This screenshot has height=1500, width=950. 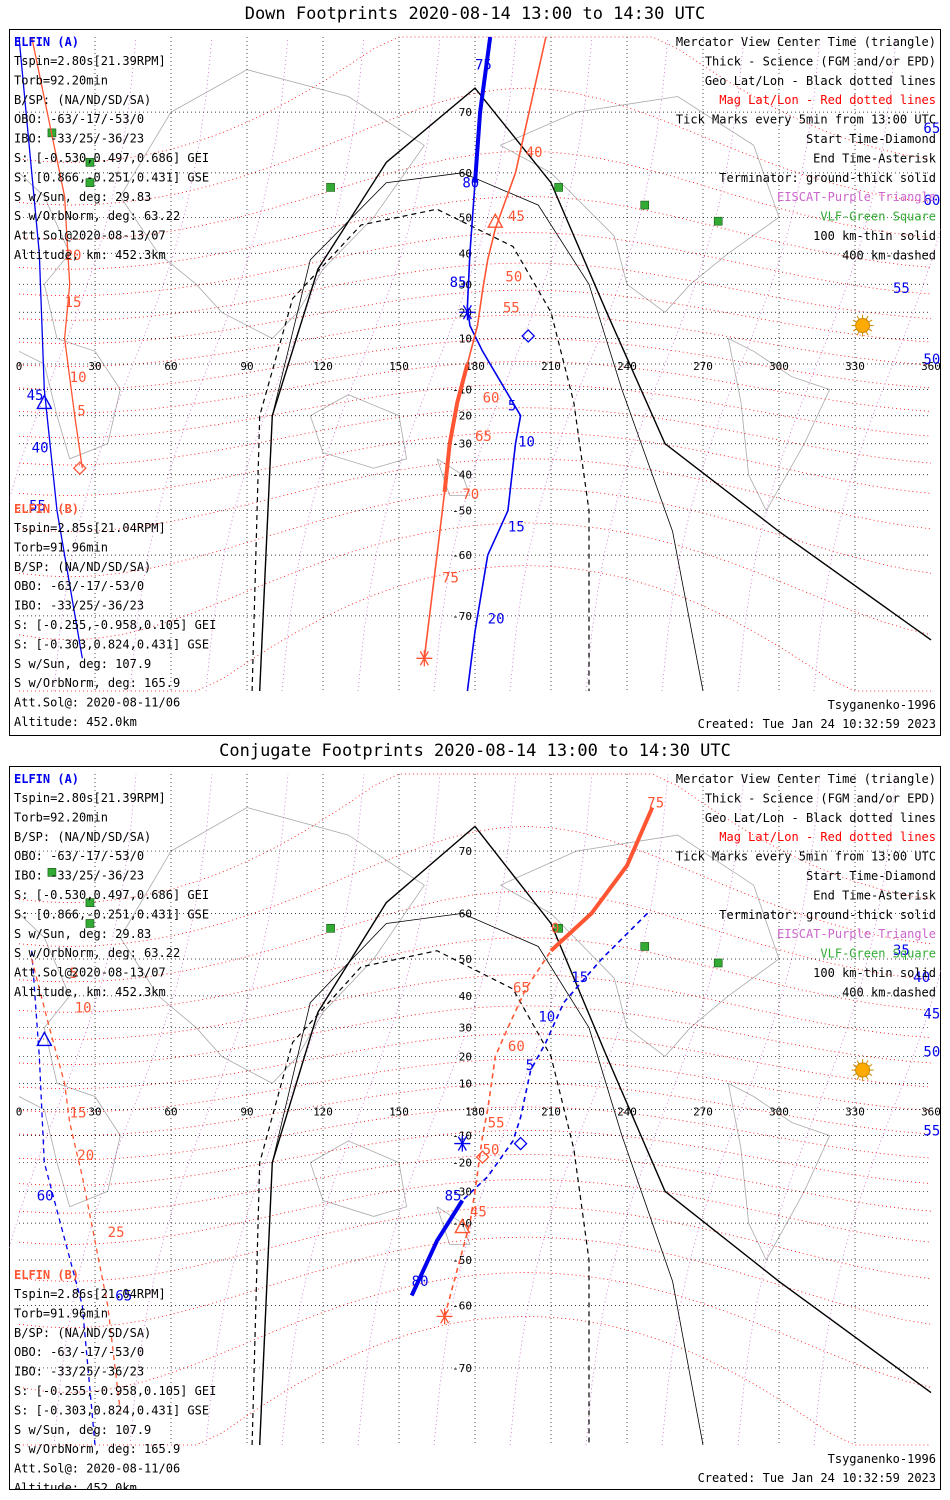 I want to click on elfin-a-time-tick: 55, so click(x=37, y=507).